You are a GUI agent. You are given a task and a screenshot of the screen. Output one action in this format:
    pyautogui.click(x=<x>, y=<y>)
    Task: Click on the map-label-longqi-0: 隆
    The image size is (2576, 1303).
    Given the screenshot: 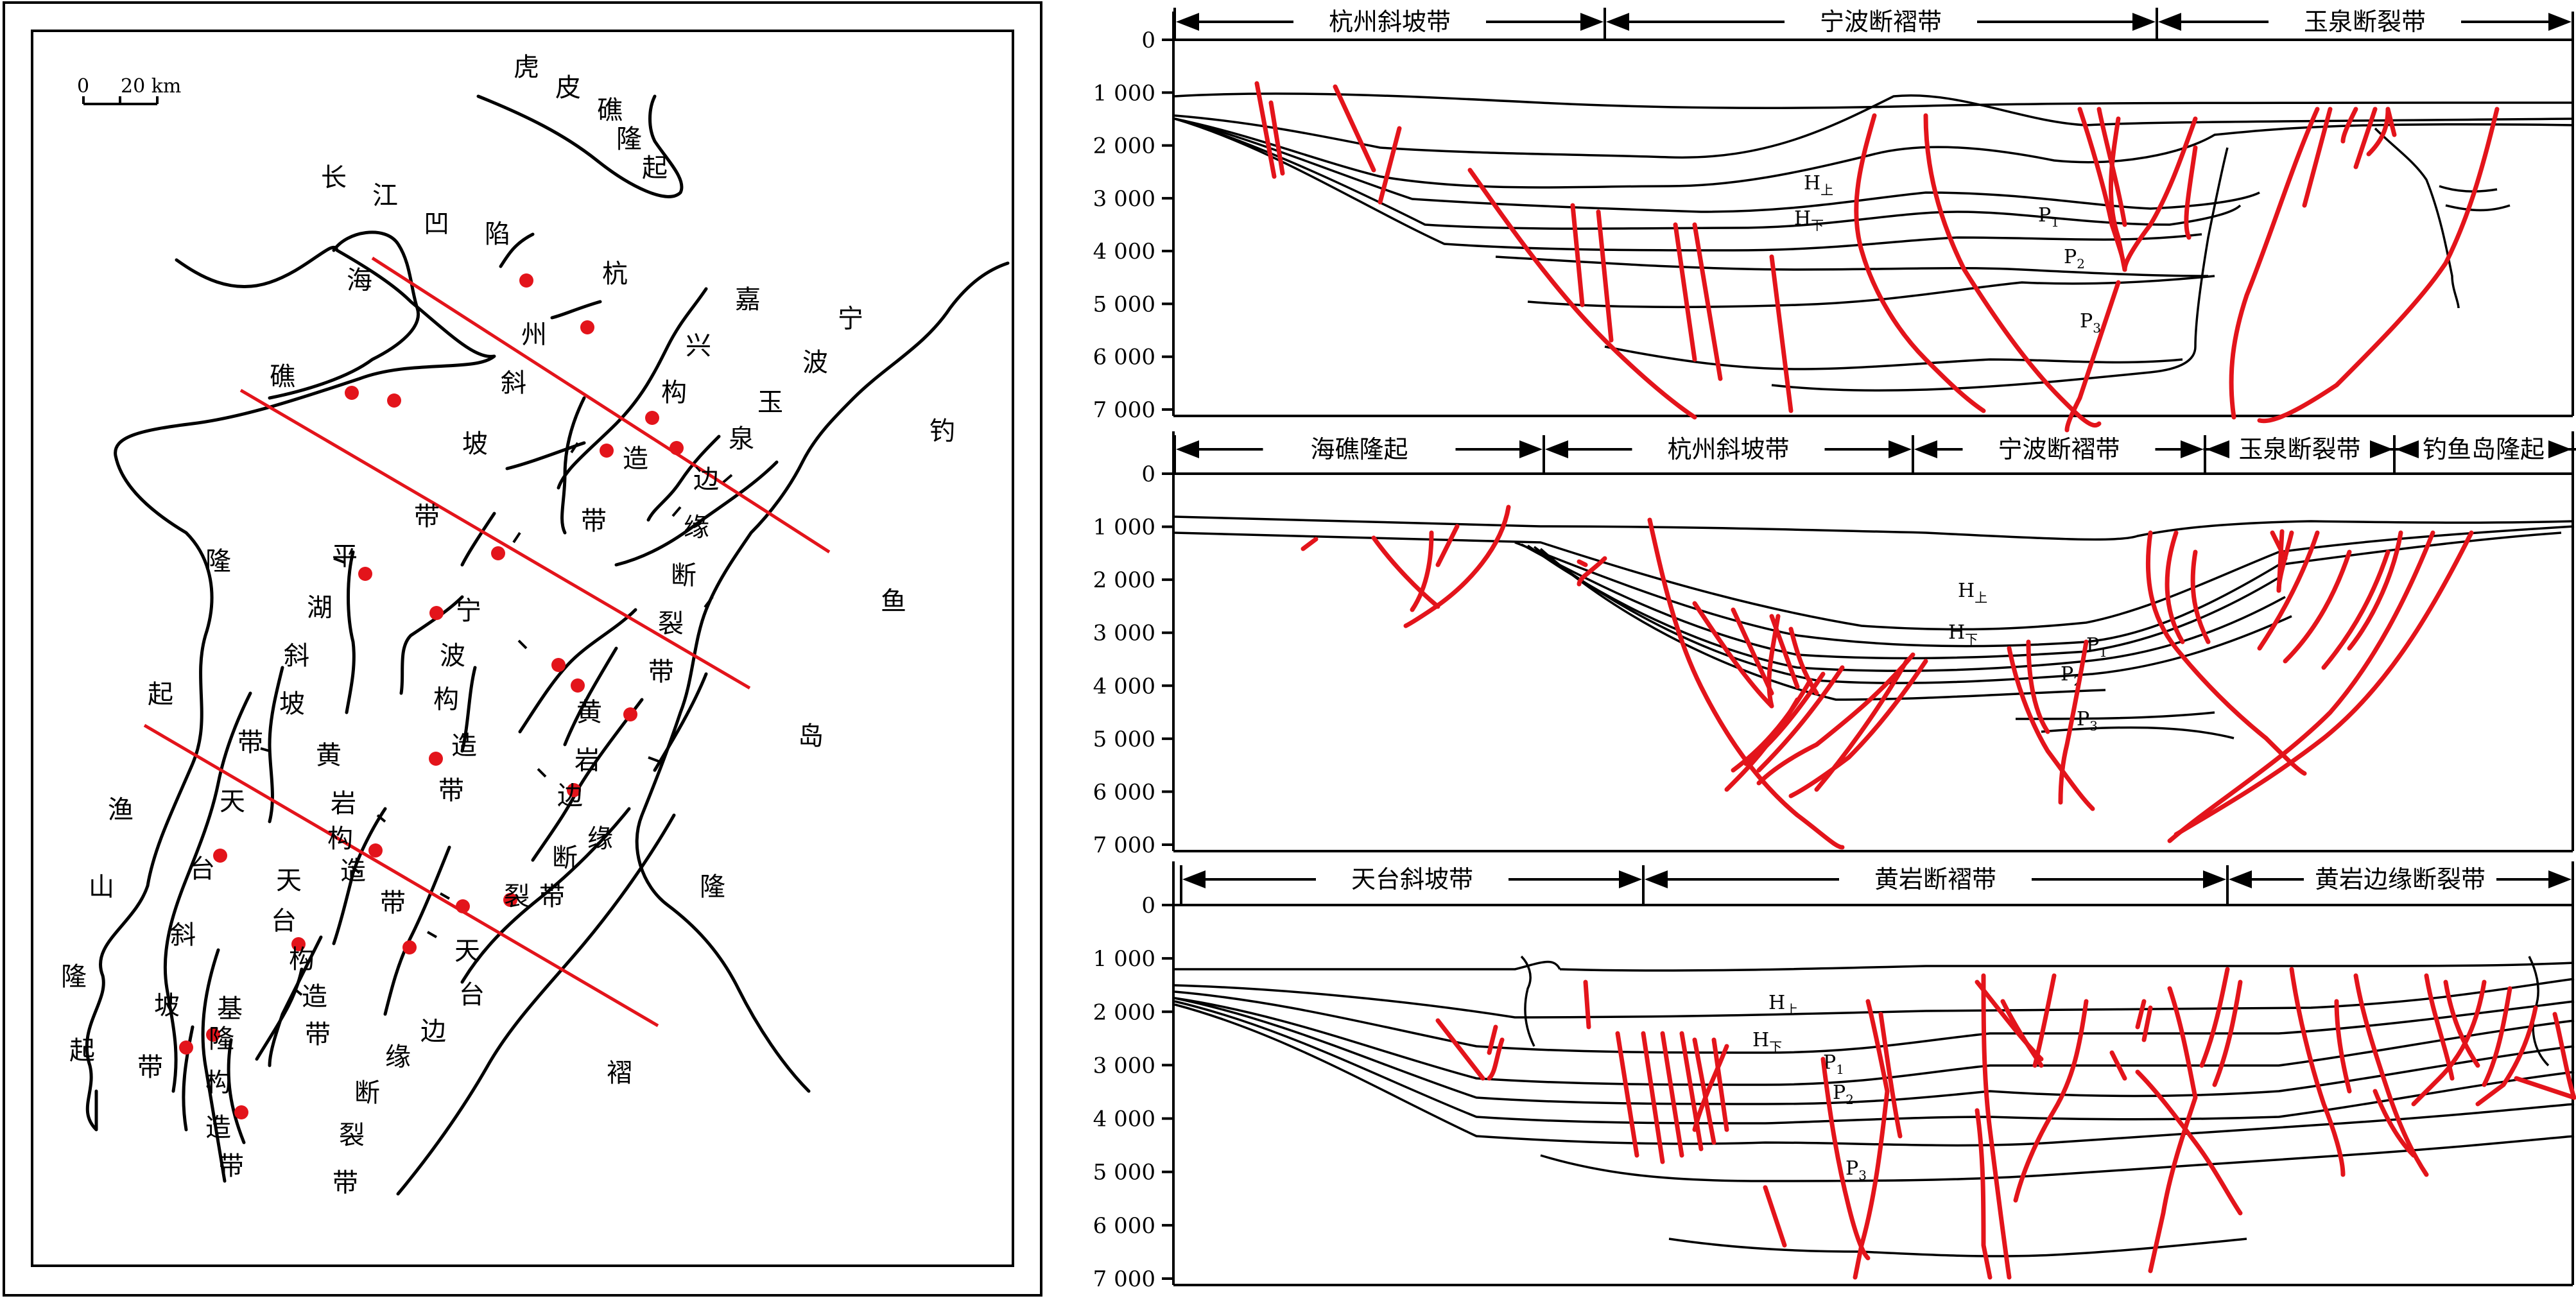 What is the action you would take?
    pyautogui.click(x=218, y=561)
    